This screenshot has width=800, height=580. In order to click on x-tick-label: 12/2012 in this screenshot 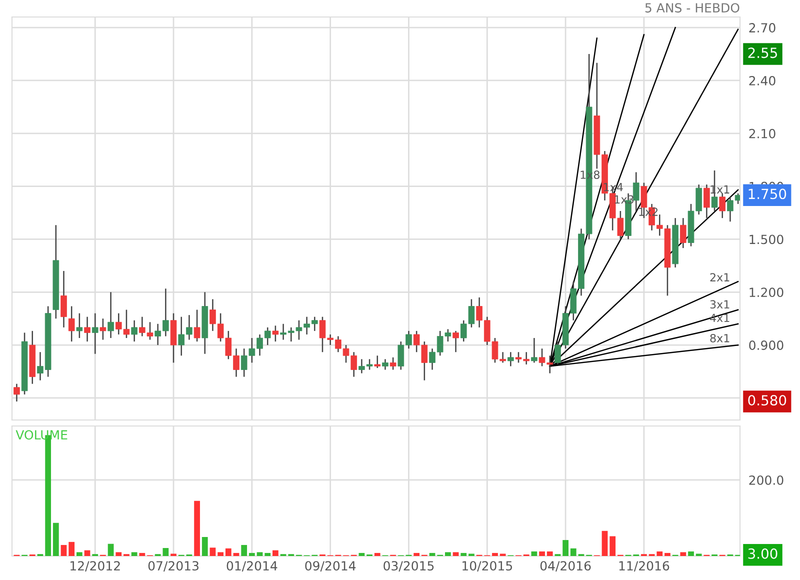, I will do `click(95, 566)`.